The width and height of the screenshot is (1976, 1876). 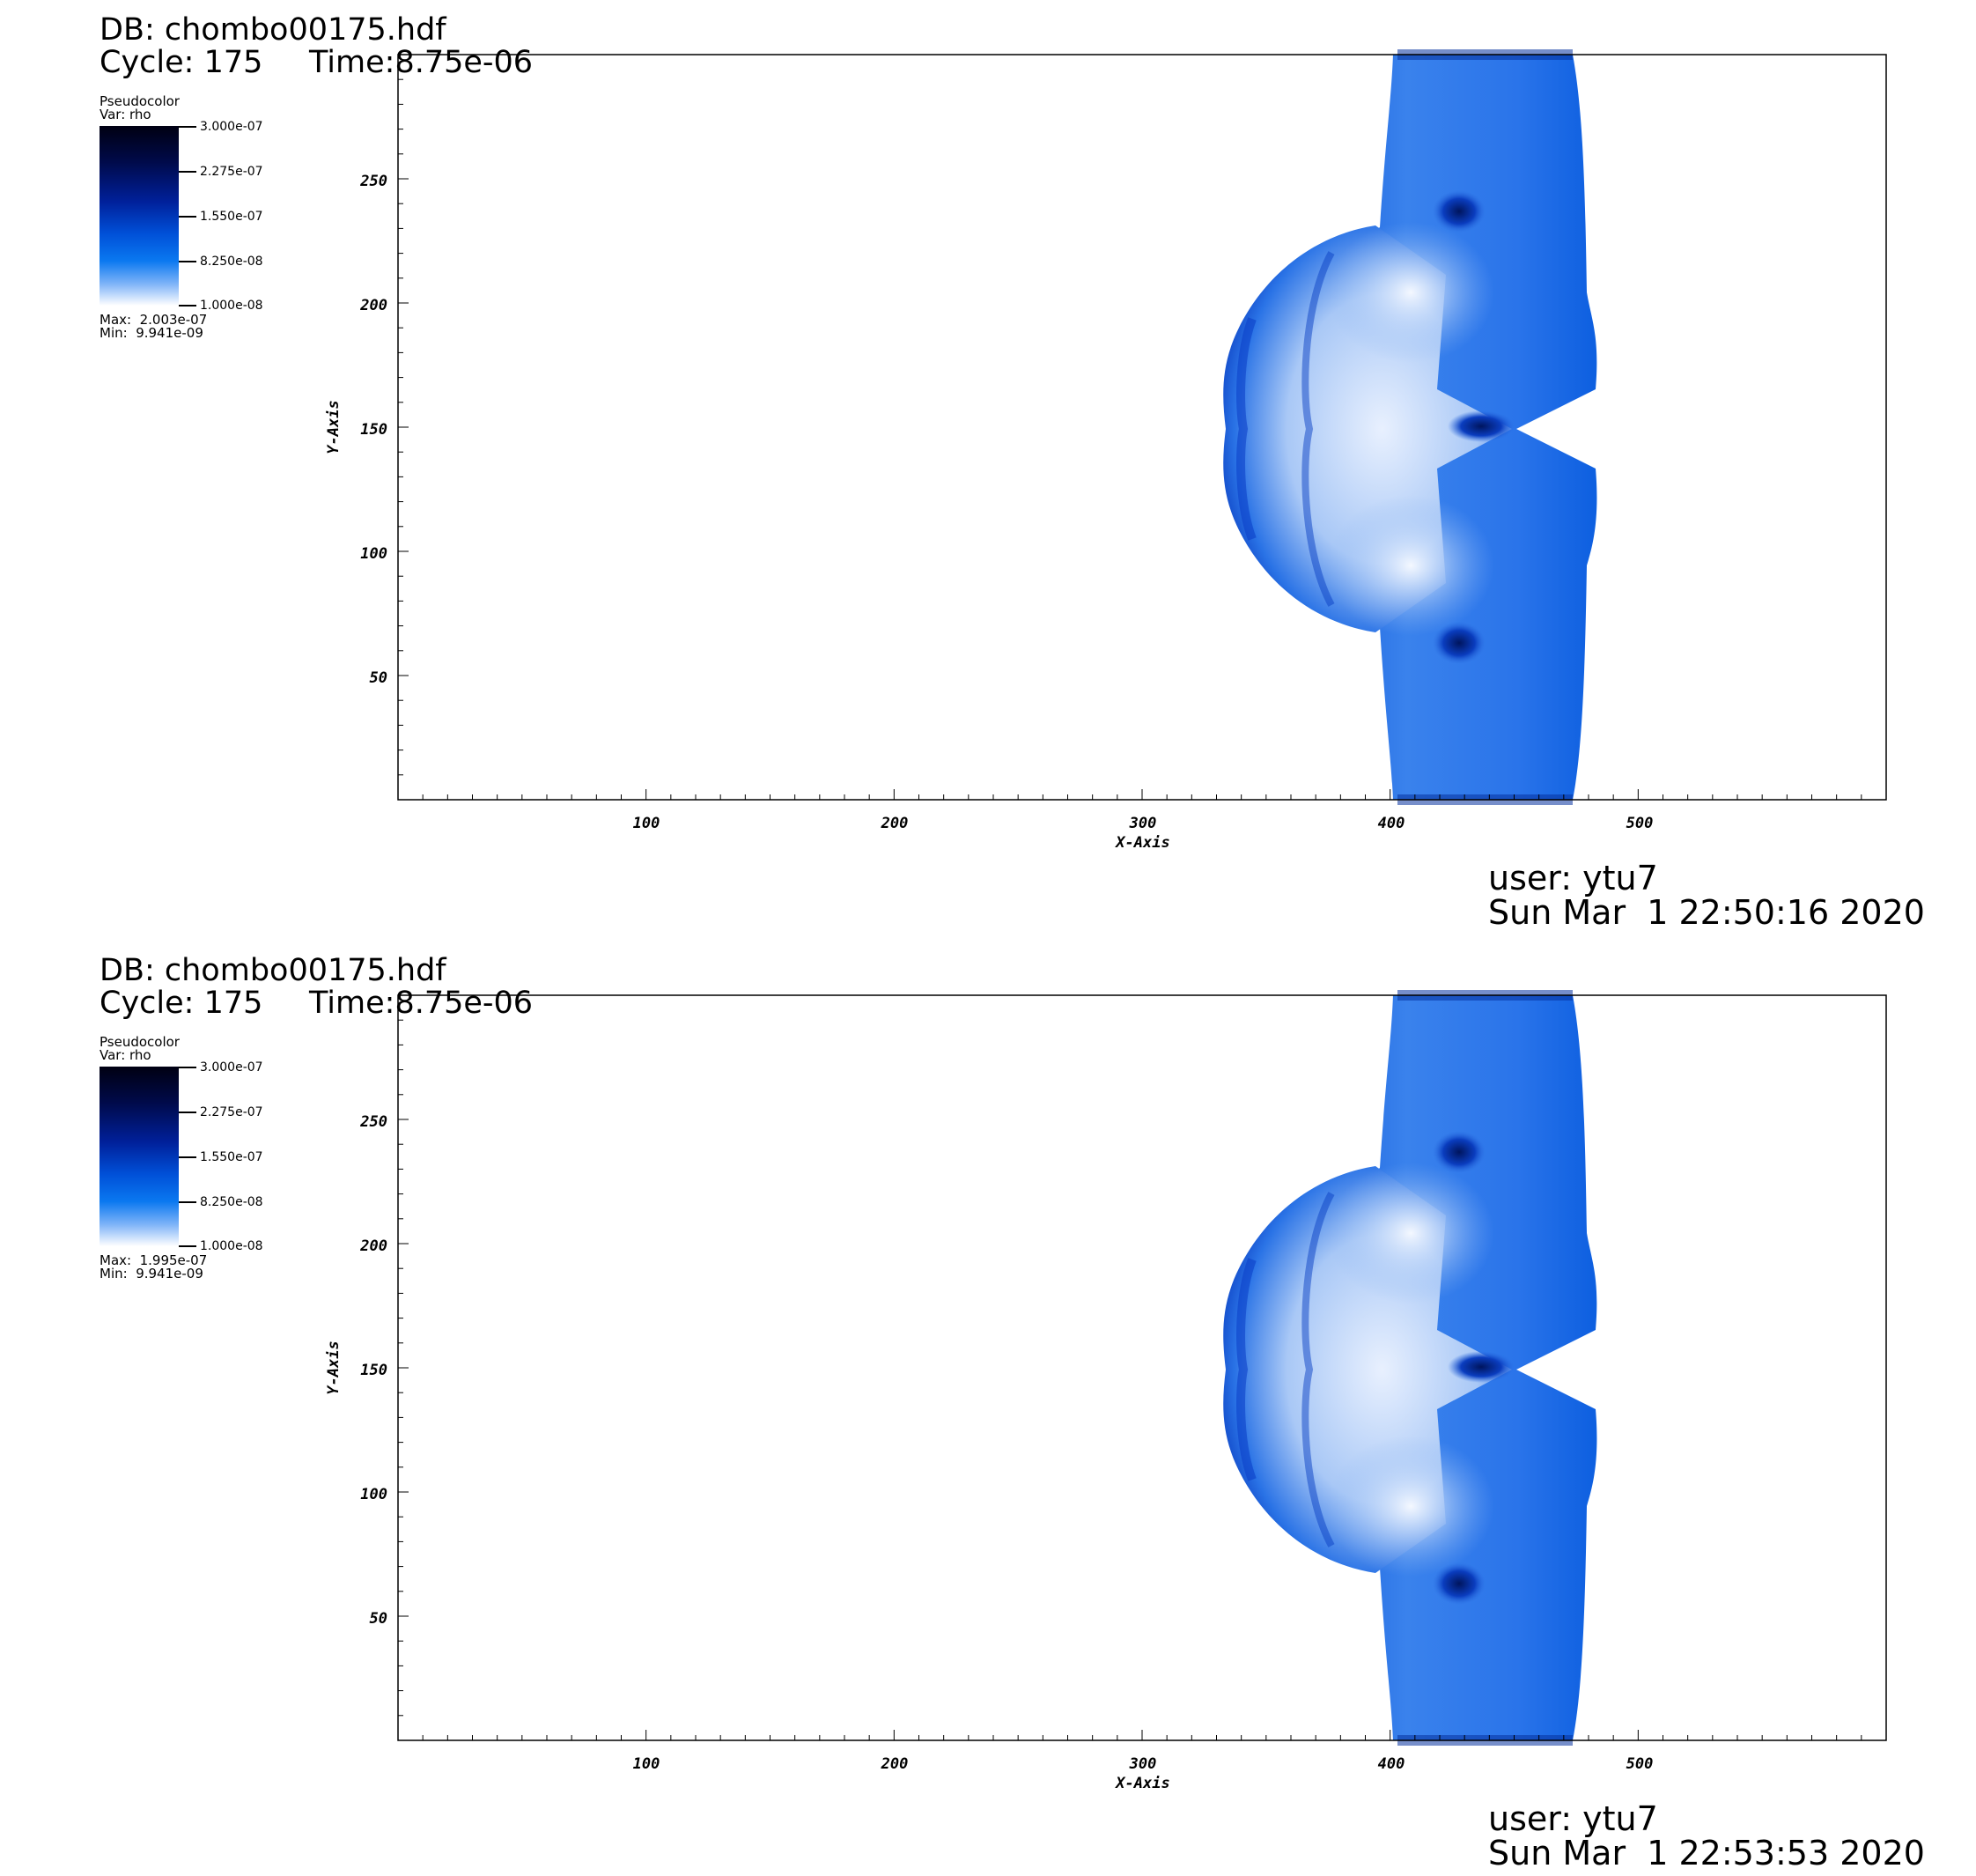 I want to click on legend-max: Max: 1.995e-07, so click(x=154, y=1260).